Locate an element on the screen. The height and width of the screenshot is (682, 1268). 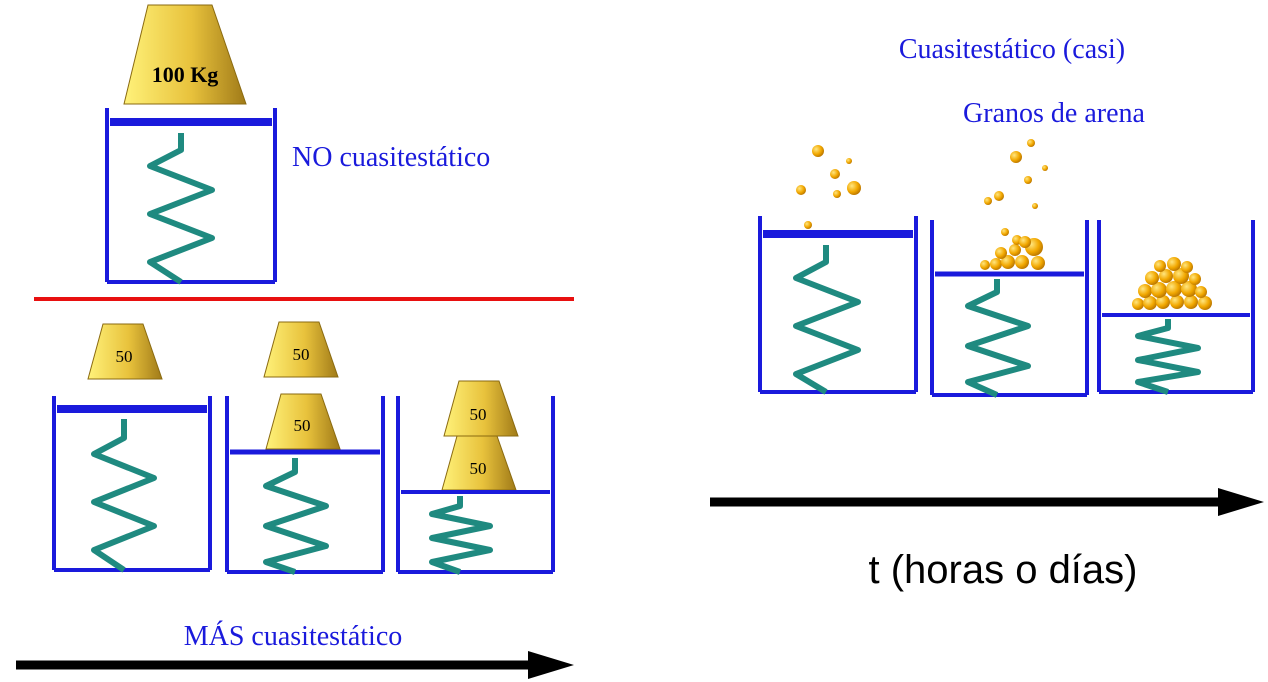
arrow-time is located at coordinates (987, 502).